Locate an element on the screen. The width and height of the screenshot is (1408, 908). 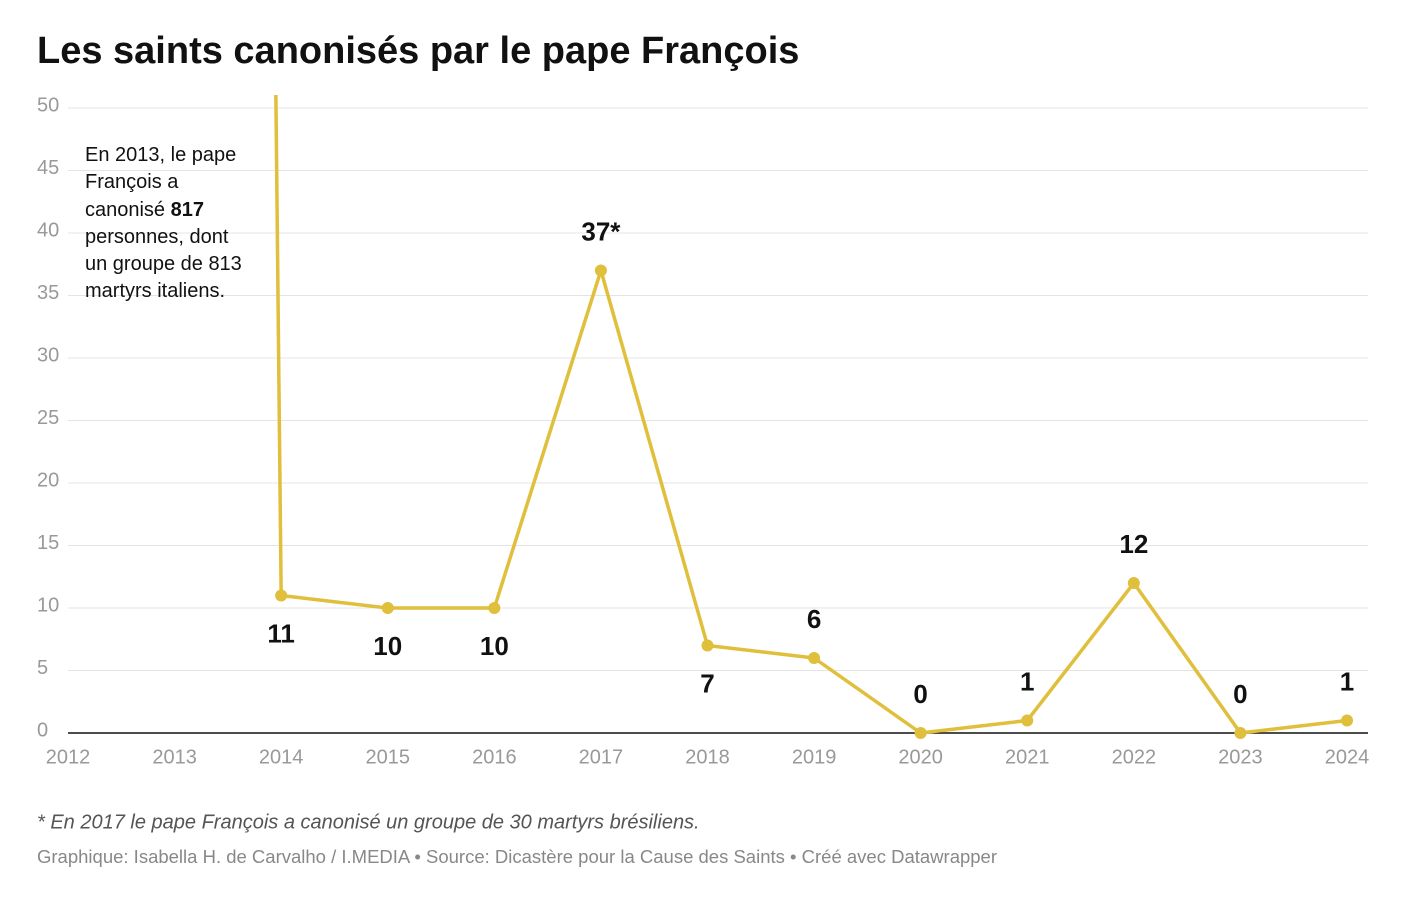
data-label: 6 is located at coordinates (814, 619).